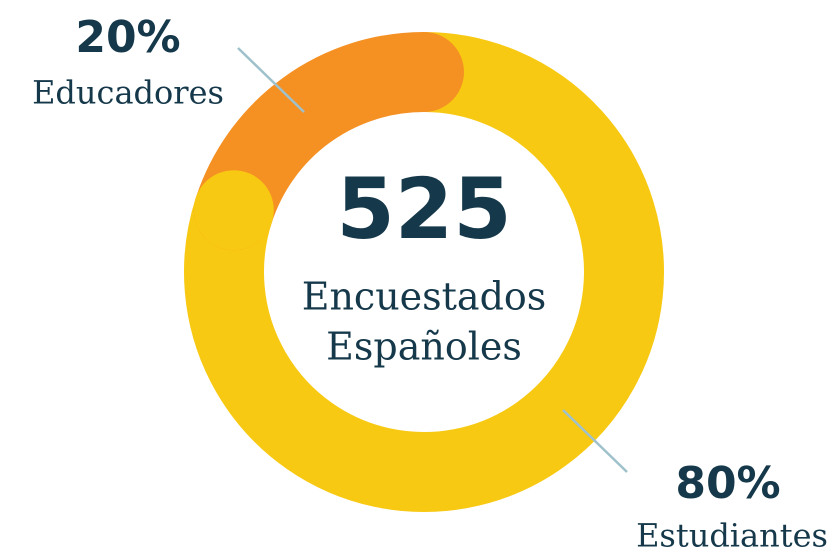  I want to click on category-label: Educadores, so click(128, 93).